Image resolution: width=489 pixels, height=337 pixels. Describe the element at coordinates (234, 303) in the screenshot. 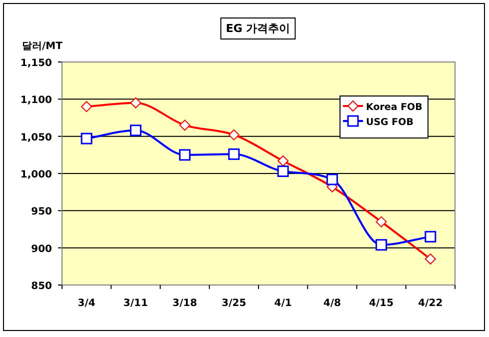

I see `x-tick-label: 3/25` at that location.